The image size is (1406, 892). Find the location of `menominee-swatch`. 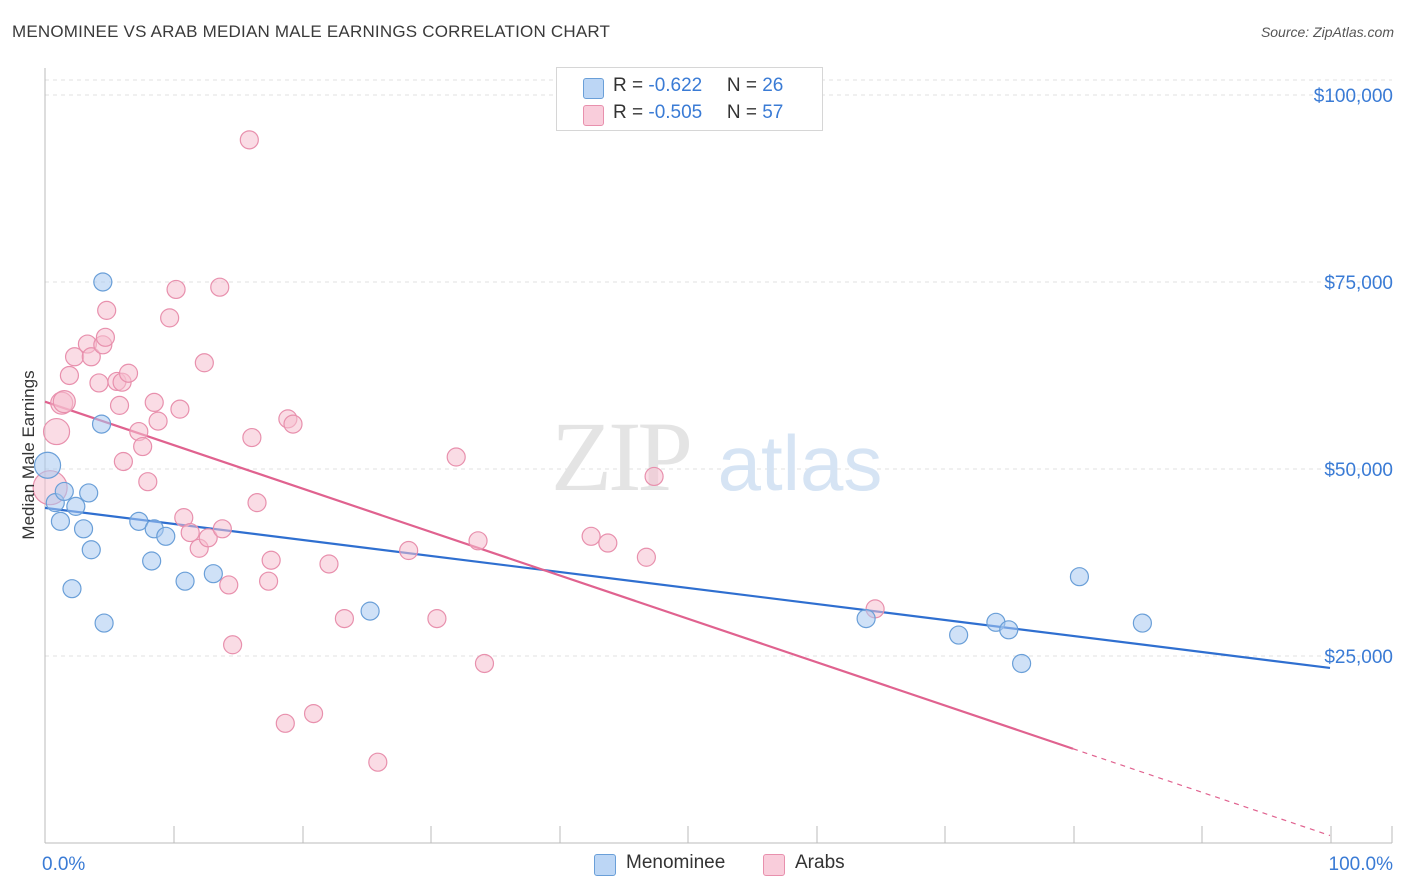

menominee-swatch is located at coordinates (593, 88).